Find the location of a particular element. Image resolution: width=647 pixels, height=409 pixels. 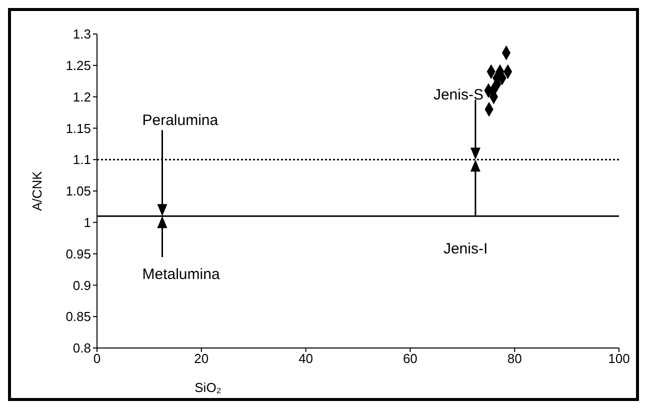

annotation: Metalumina is located at coordinates (181, 275).